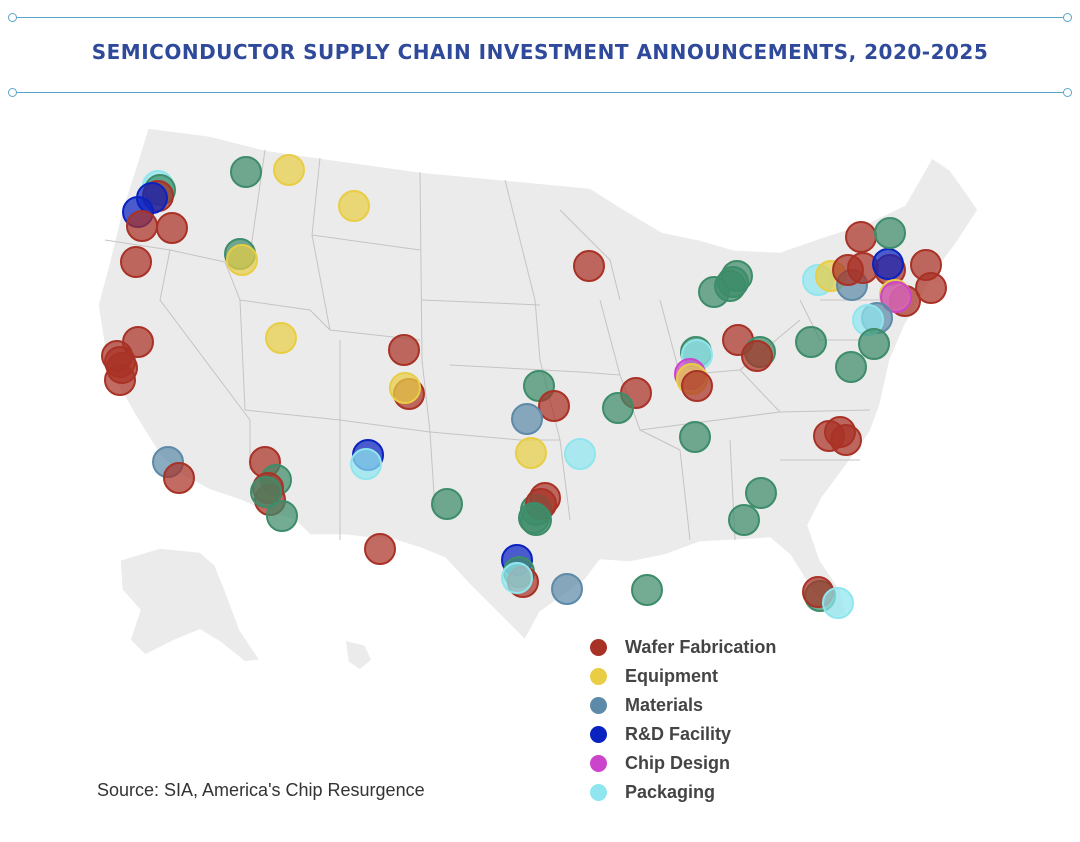 This screenshot has height=842, width=1080. I want to click on legend-label: Wafer Fabrication, so click(701, 647).